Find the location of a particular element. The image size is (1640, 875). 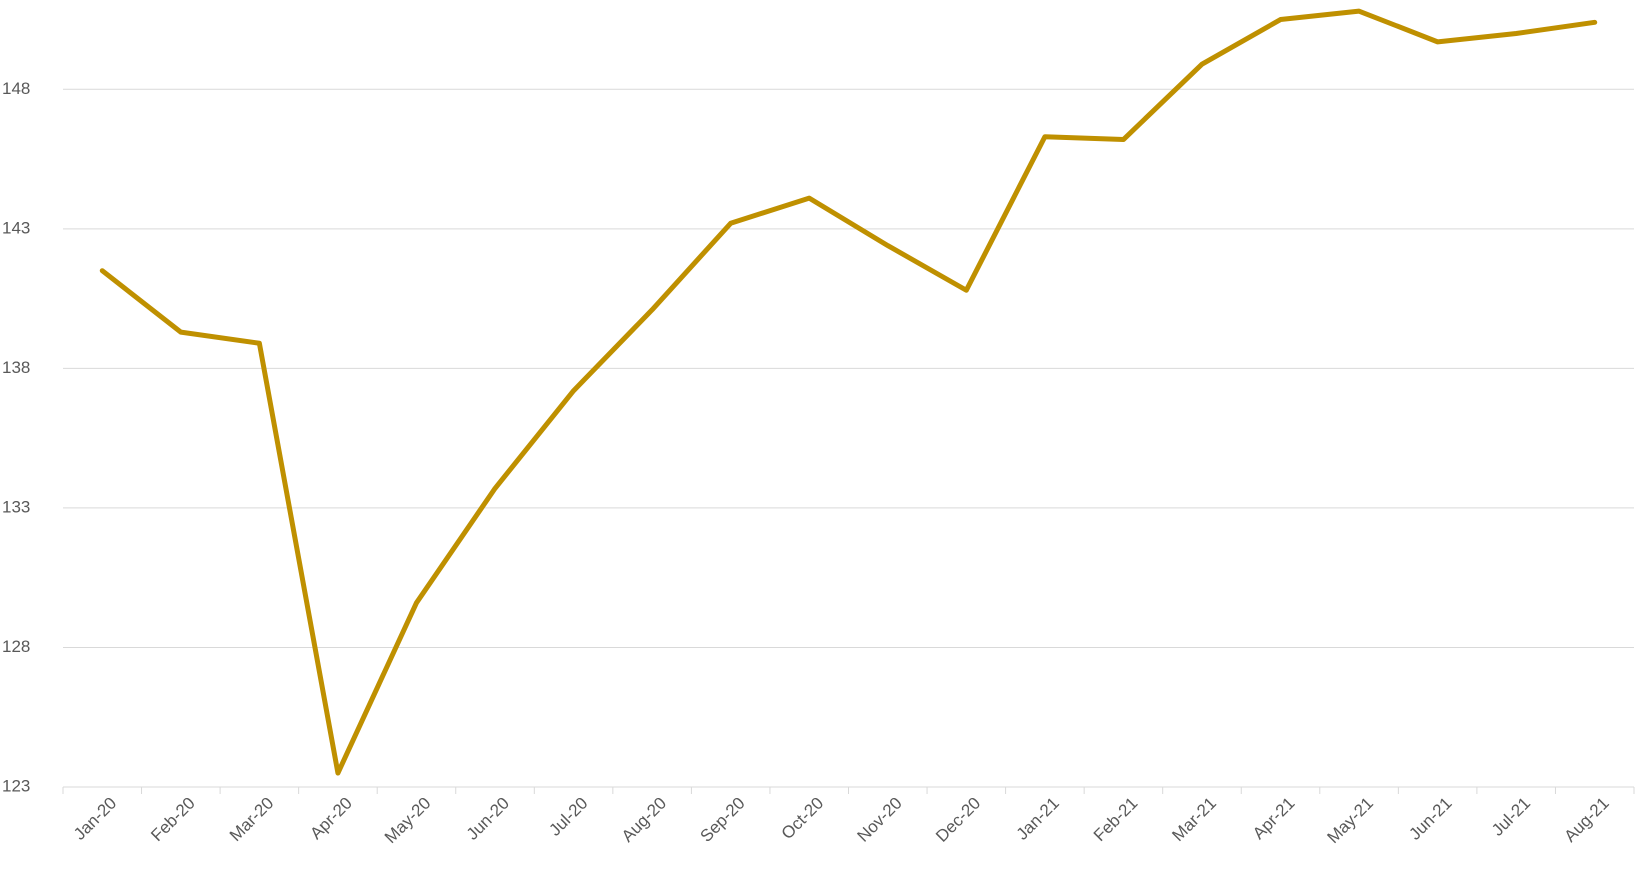

x-tick-label: Jun-21 is located at coordinates (1430, 819).